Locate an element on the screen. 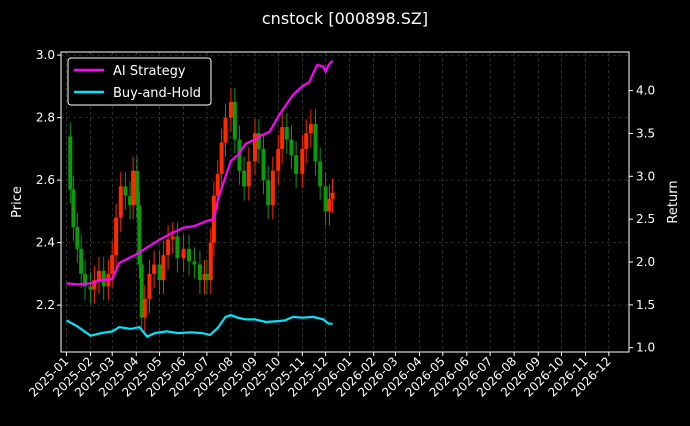 The width and height of the screenshot is (690, 426). right-tick-label: 1.5 is located at coordinates (645, 305).